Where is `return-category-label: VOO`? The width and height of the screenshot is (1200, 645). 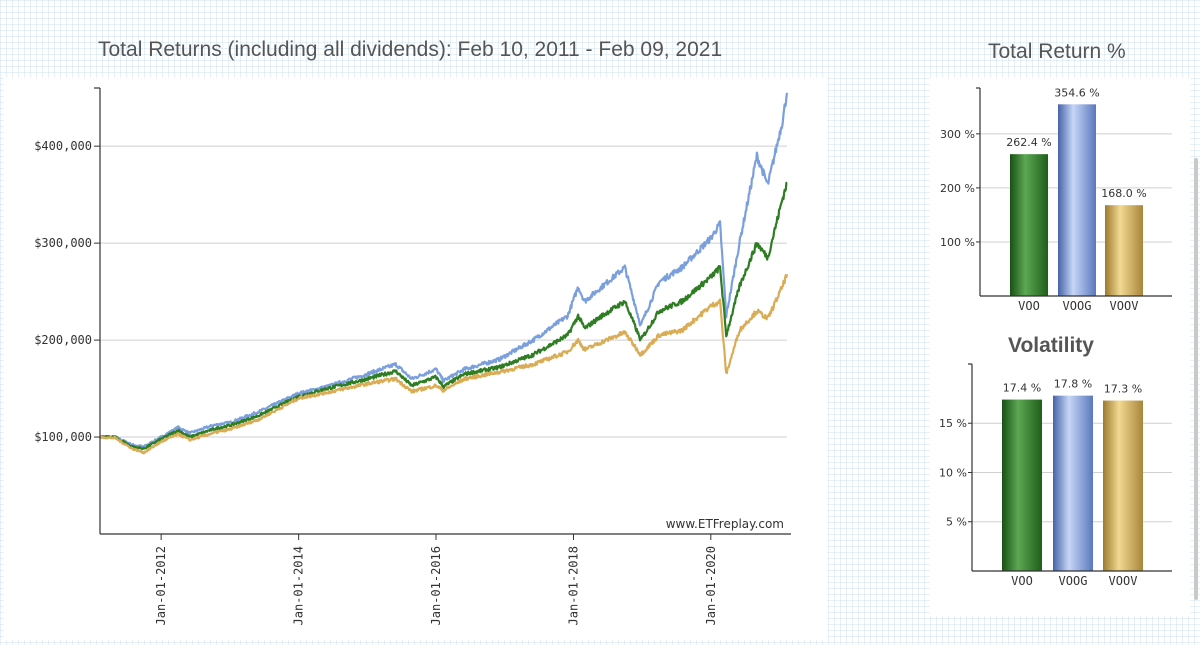
return-category-label: VOO is located at coordinates (1029, 306).